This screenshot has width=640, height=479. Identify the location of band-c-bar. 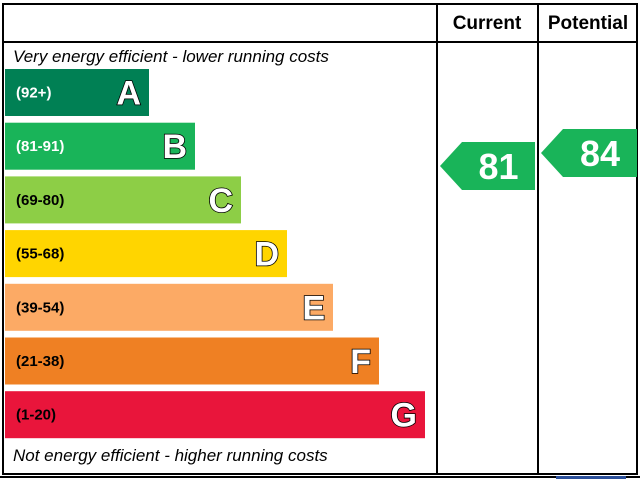
(123, 200).